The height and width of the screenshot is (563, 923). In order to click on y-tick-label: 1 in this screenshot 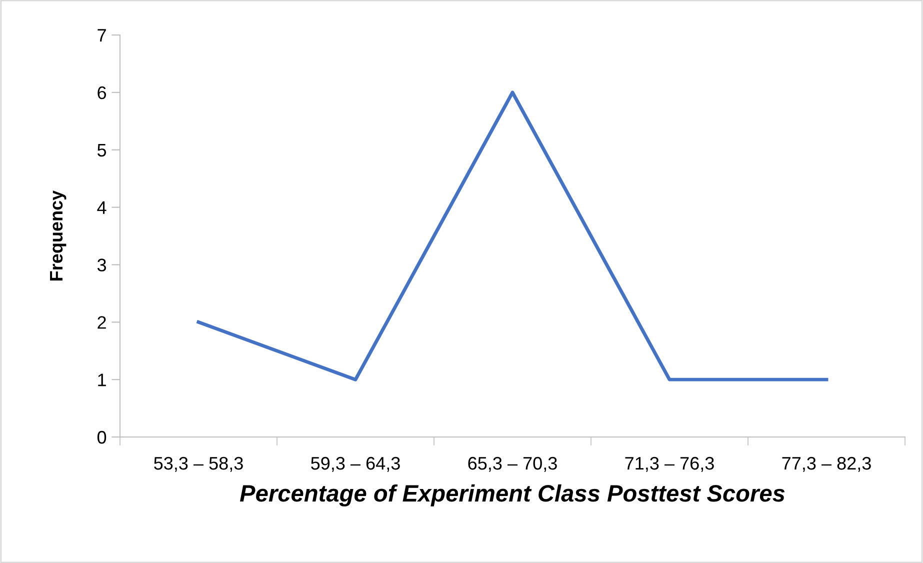, I will do `click(102, 380)`.